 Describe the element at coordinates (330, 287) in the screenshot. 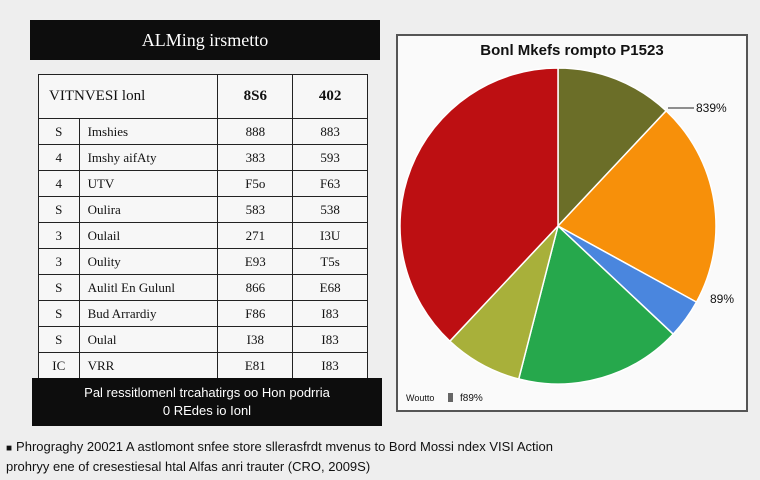

I see `row-value-2: E68` at that location.